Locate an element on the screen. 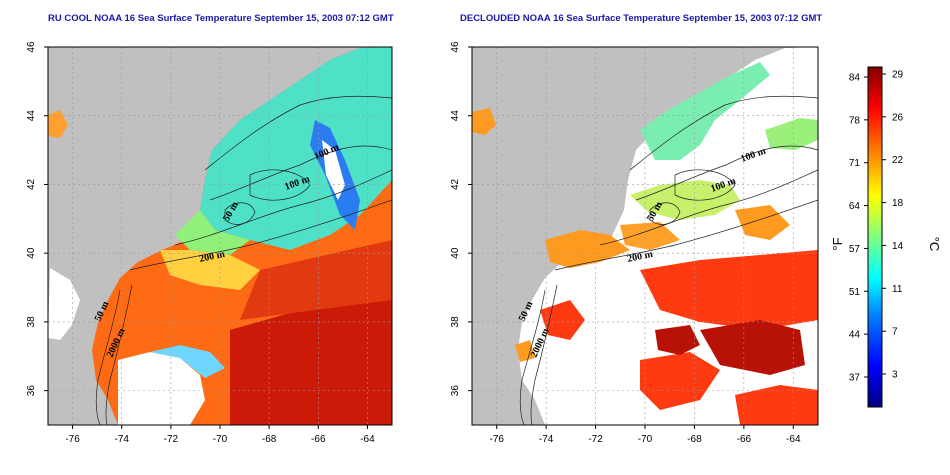  right-x-tick-label: -76 is located at coordinates (496, 439).